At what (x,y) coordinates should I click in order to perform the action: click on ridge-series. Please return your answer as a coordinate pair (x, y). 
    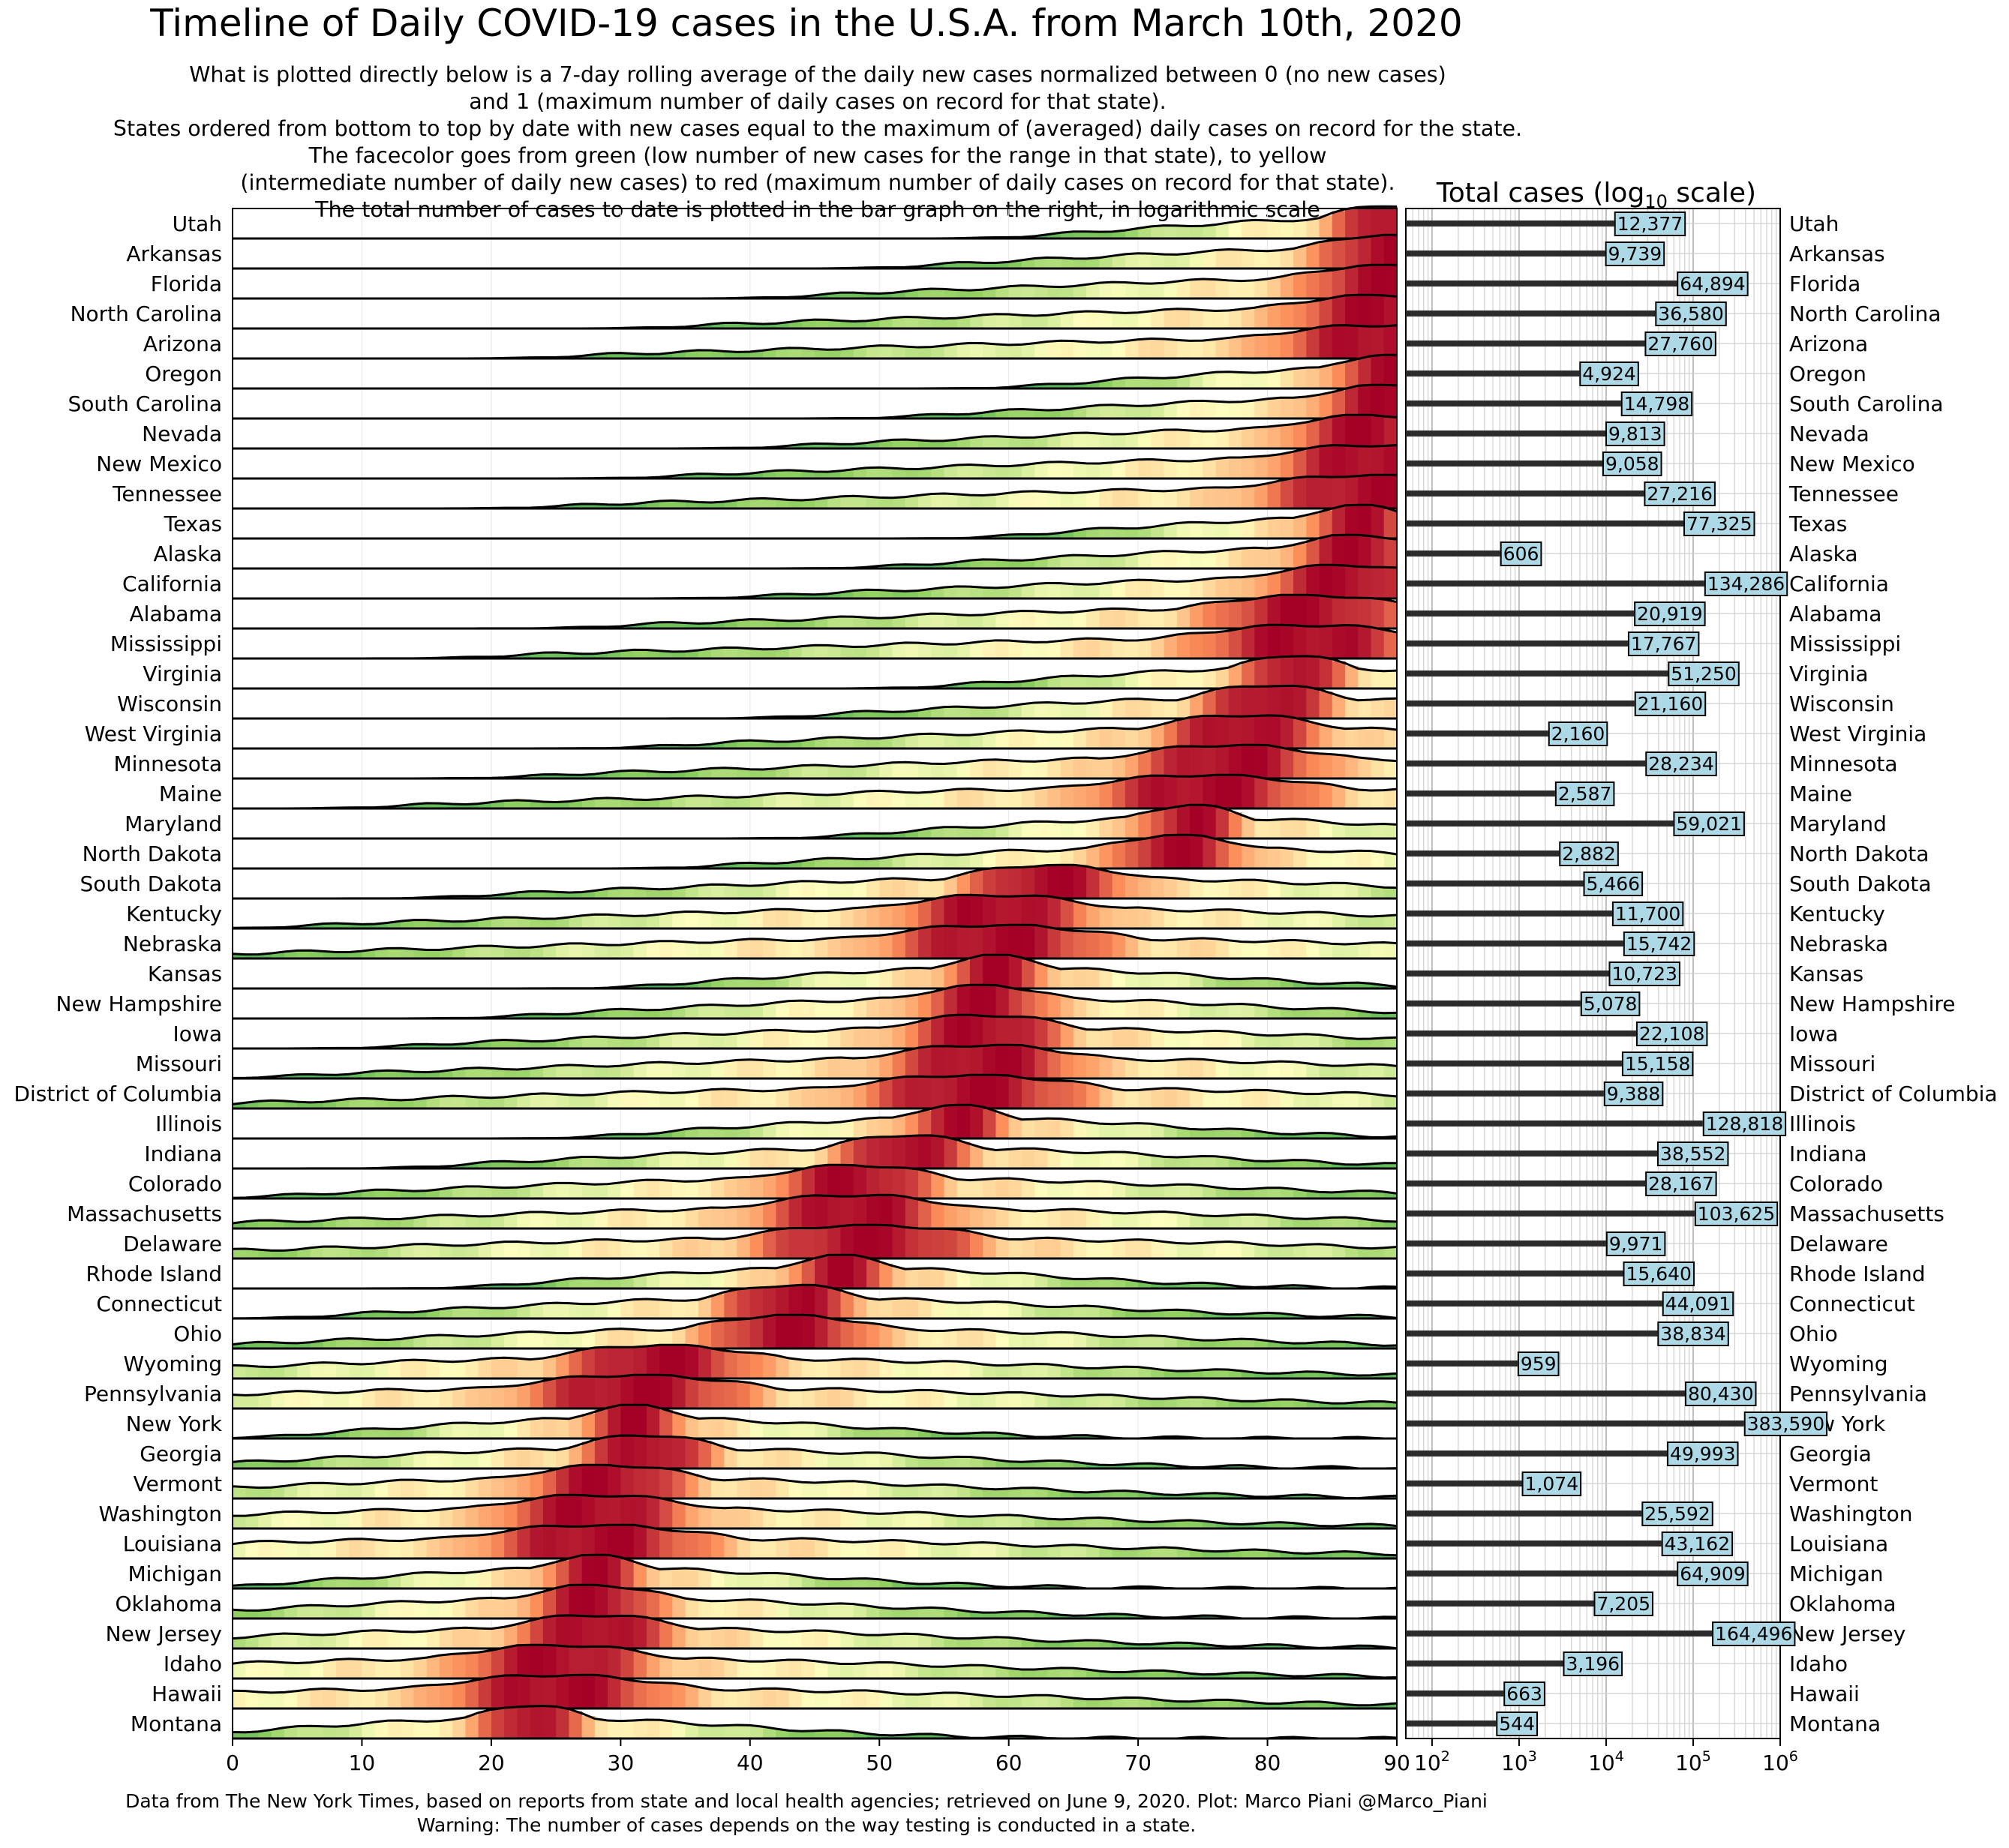
    Looking at the image, I should click on (815, 551).